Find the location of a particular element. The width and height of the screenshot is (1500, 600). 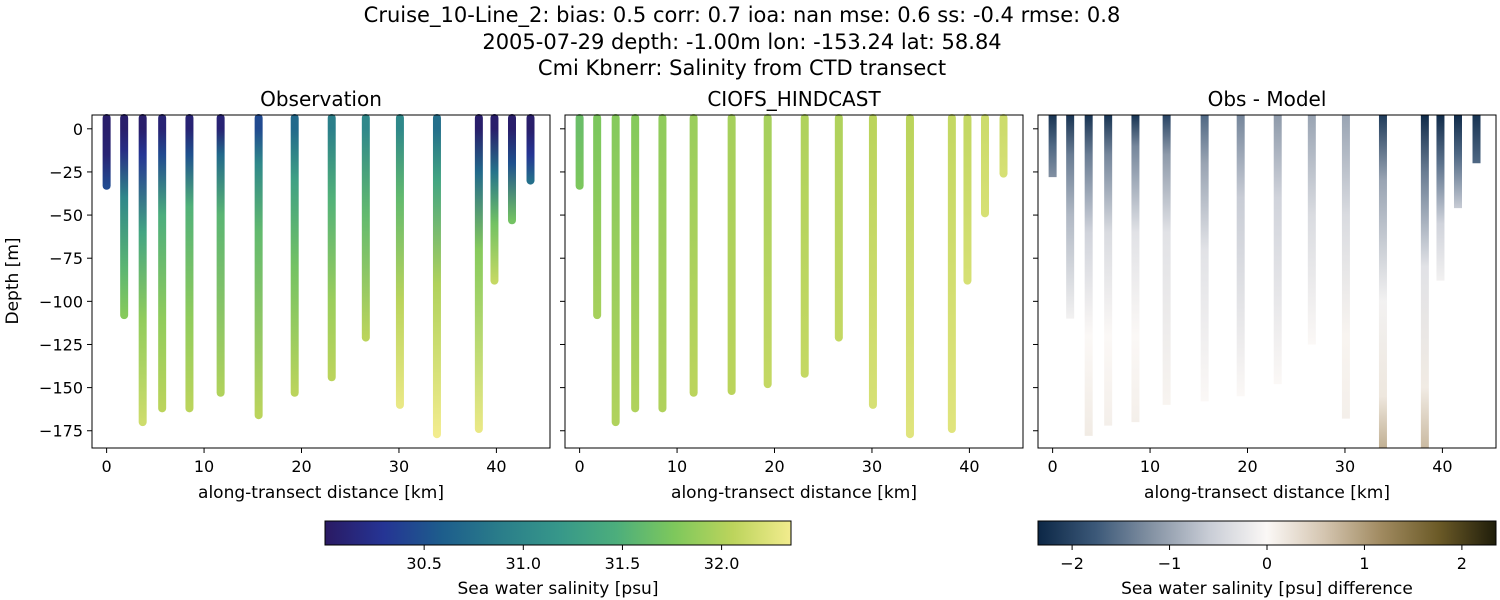

colorbar-tick-label: 31.5 is located at coordinates (623, 563).